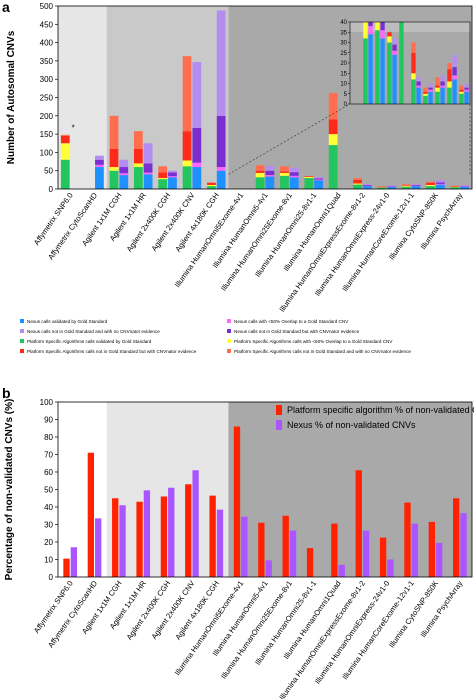 This screenshot has height=699, width=474. Describe the element at coordinates (149, 610) in the screenshot. I see `panel-b-category-label: Agilent 2x400K CGH` at that location.